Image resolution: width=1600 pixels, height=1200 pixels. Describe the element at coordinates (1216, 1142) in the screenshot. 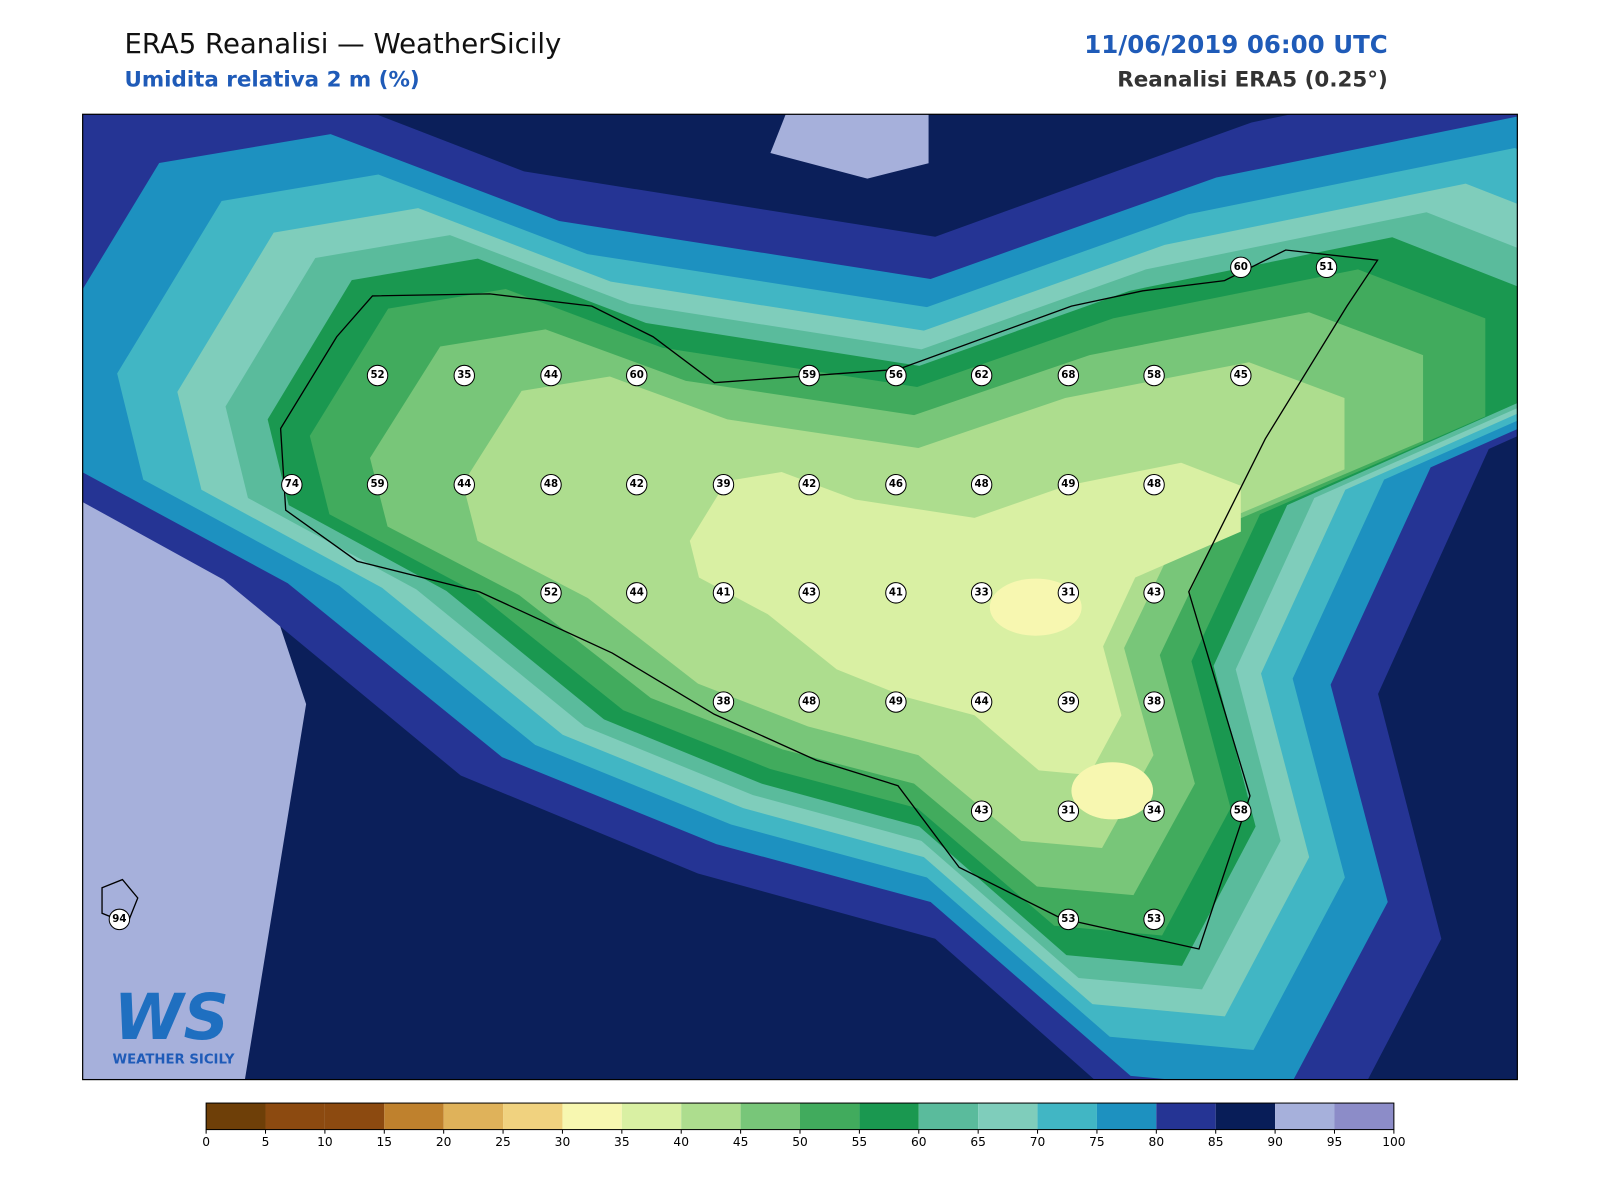

I see `colorbar-tick-label: 85` at that location.